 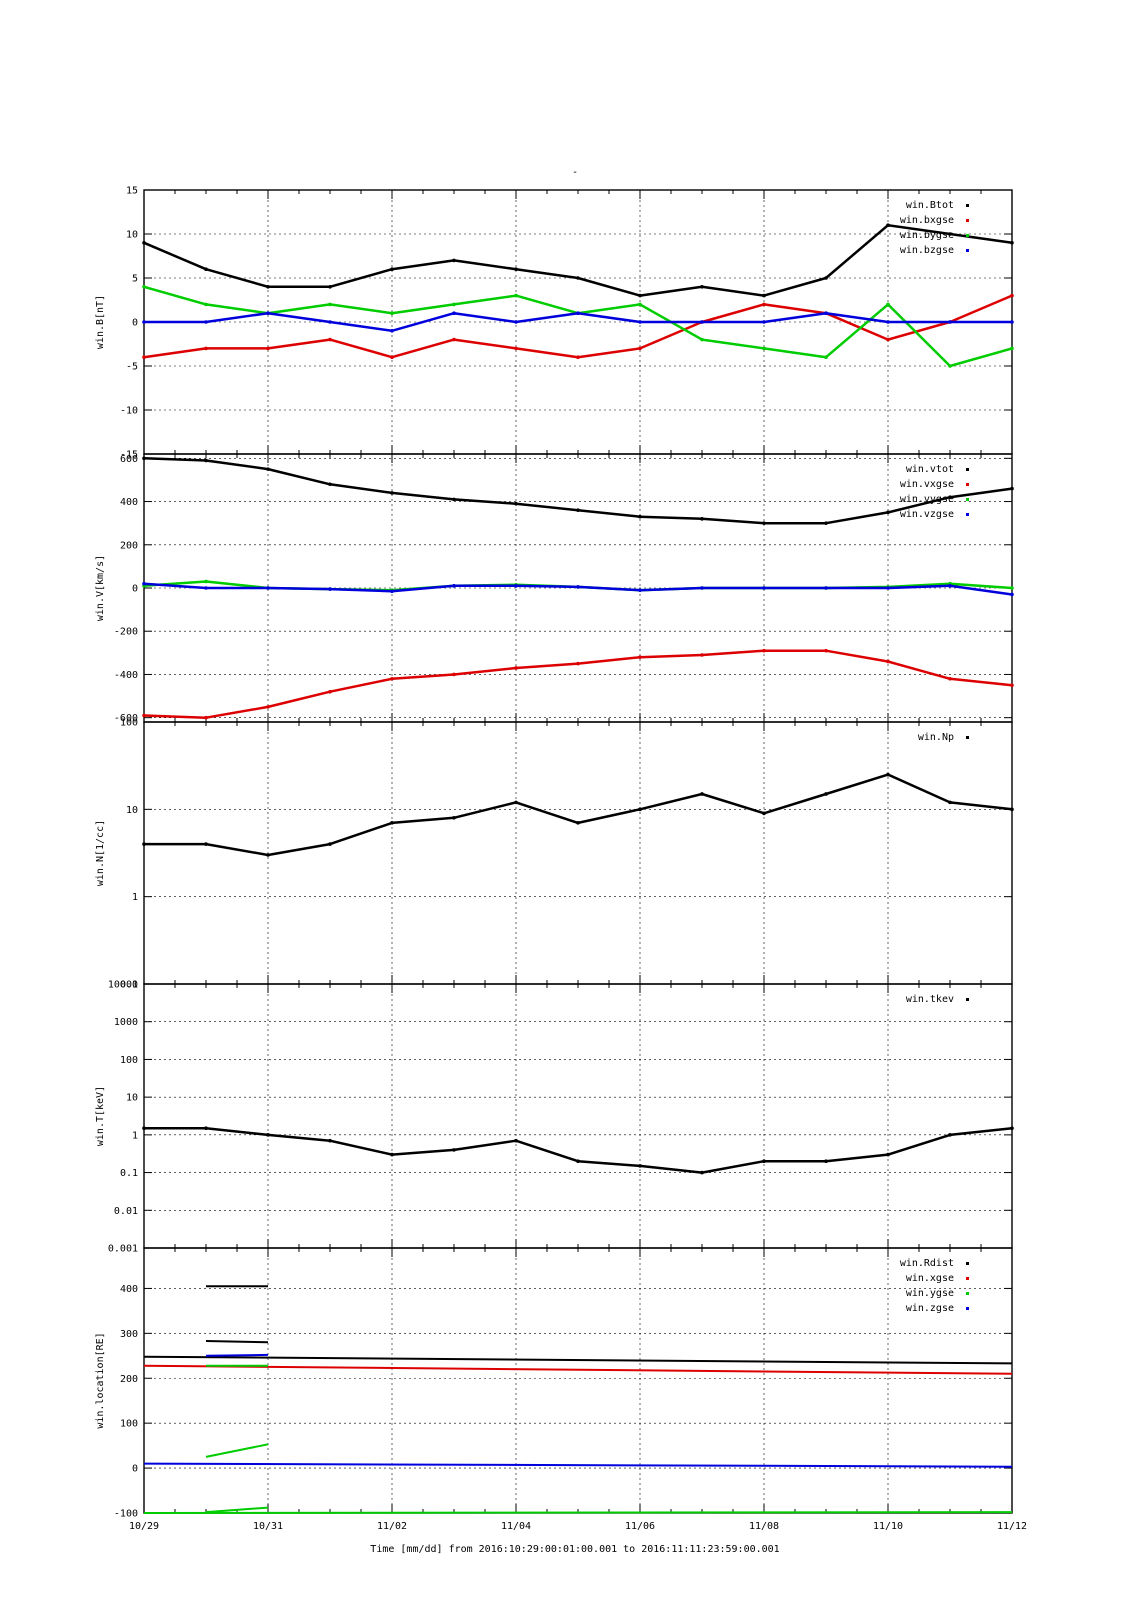 What do you see at coordinates (578, 1116) in the screenshot?
I see `plot-frame` at bounding box center [578, 1116].